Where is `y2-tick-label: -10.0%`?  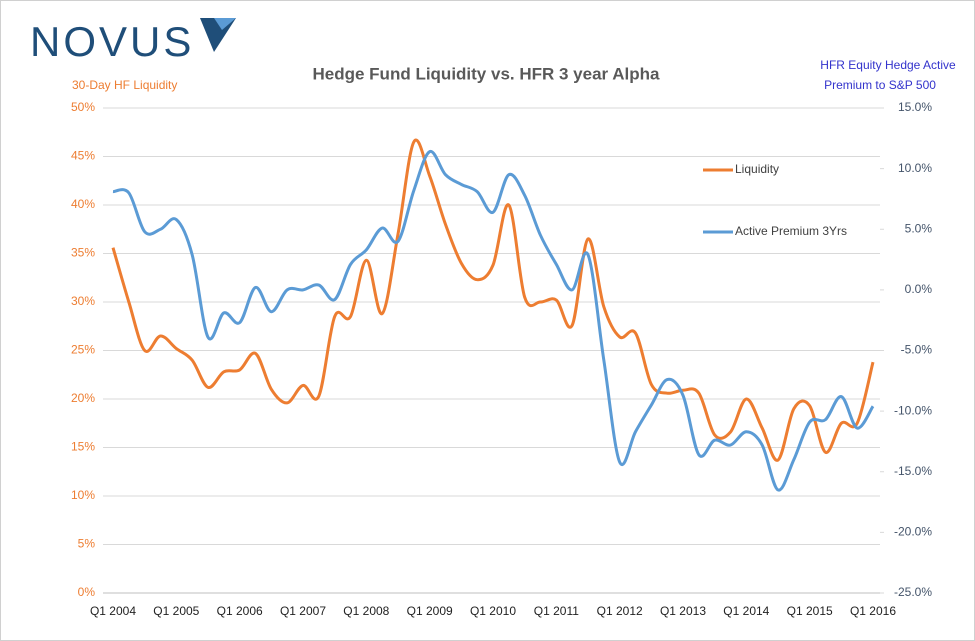 y2-tick-label: -10.0% is located at coordinates (913, 410).